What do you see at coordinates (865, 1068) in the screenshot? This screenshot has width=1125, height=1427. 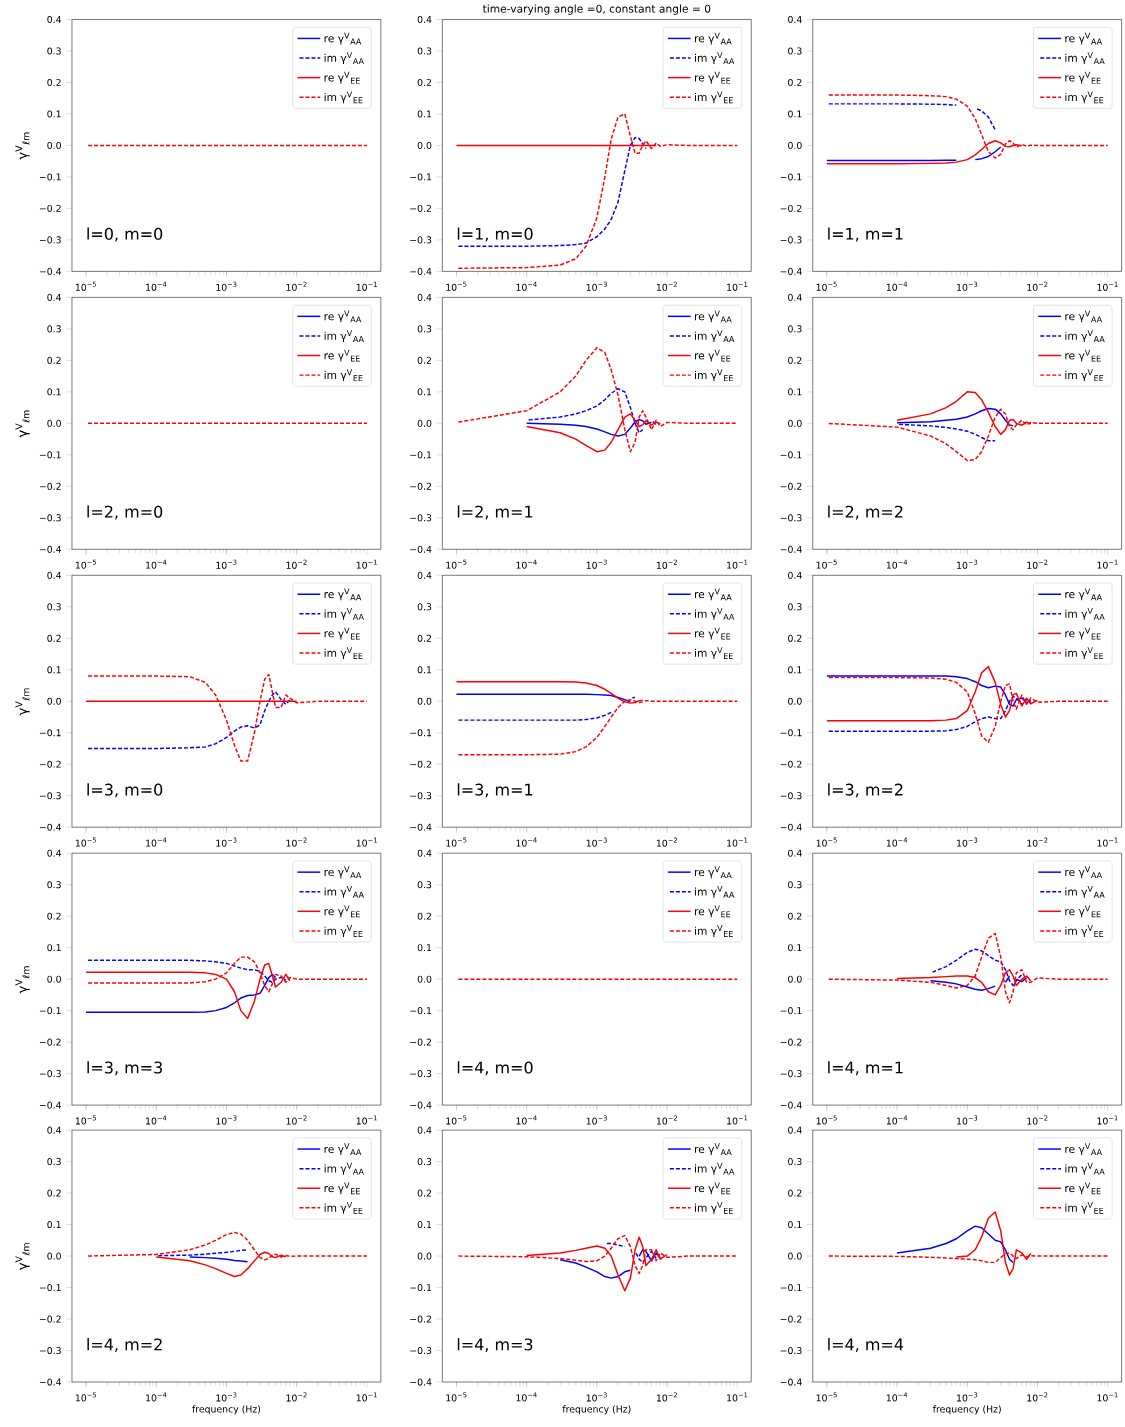 I see `annotation: l=4, m=1` at bounding box center [865, 1068].